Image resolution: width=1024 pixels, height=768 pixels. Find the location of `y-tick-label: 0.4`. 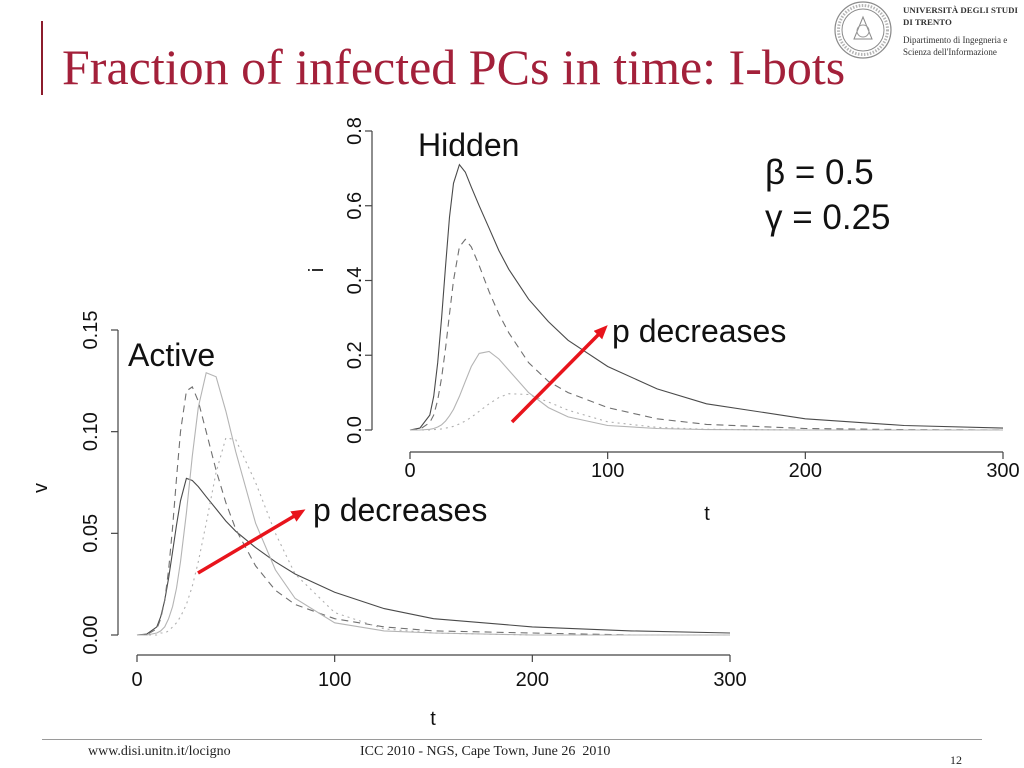

y-tick-label: 0.4 is located at coordinates (355, 281).